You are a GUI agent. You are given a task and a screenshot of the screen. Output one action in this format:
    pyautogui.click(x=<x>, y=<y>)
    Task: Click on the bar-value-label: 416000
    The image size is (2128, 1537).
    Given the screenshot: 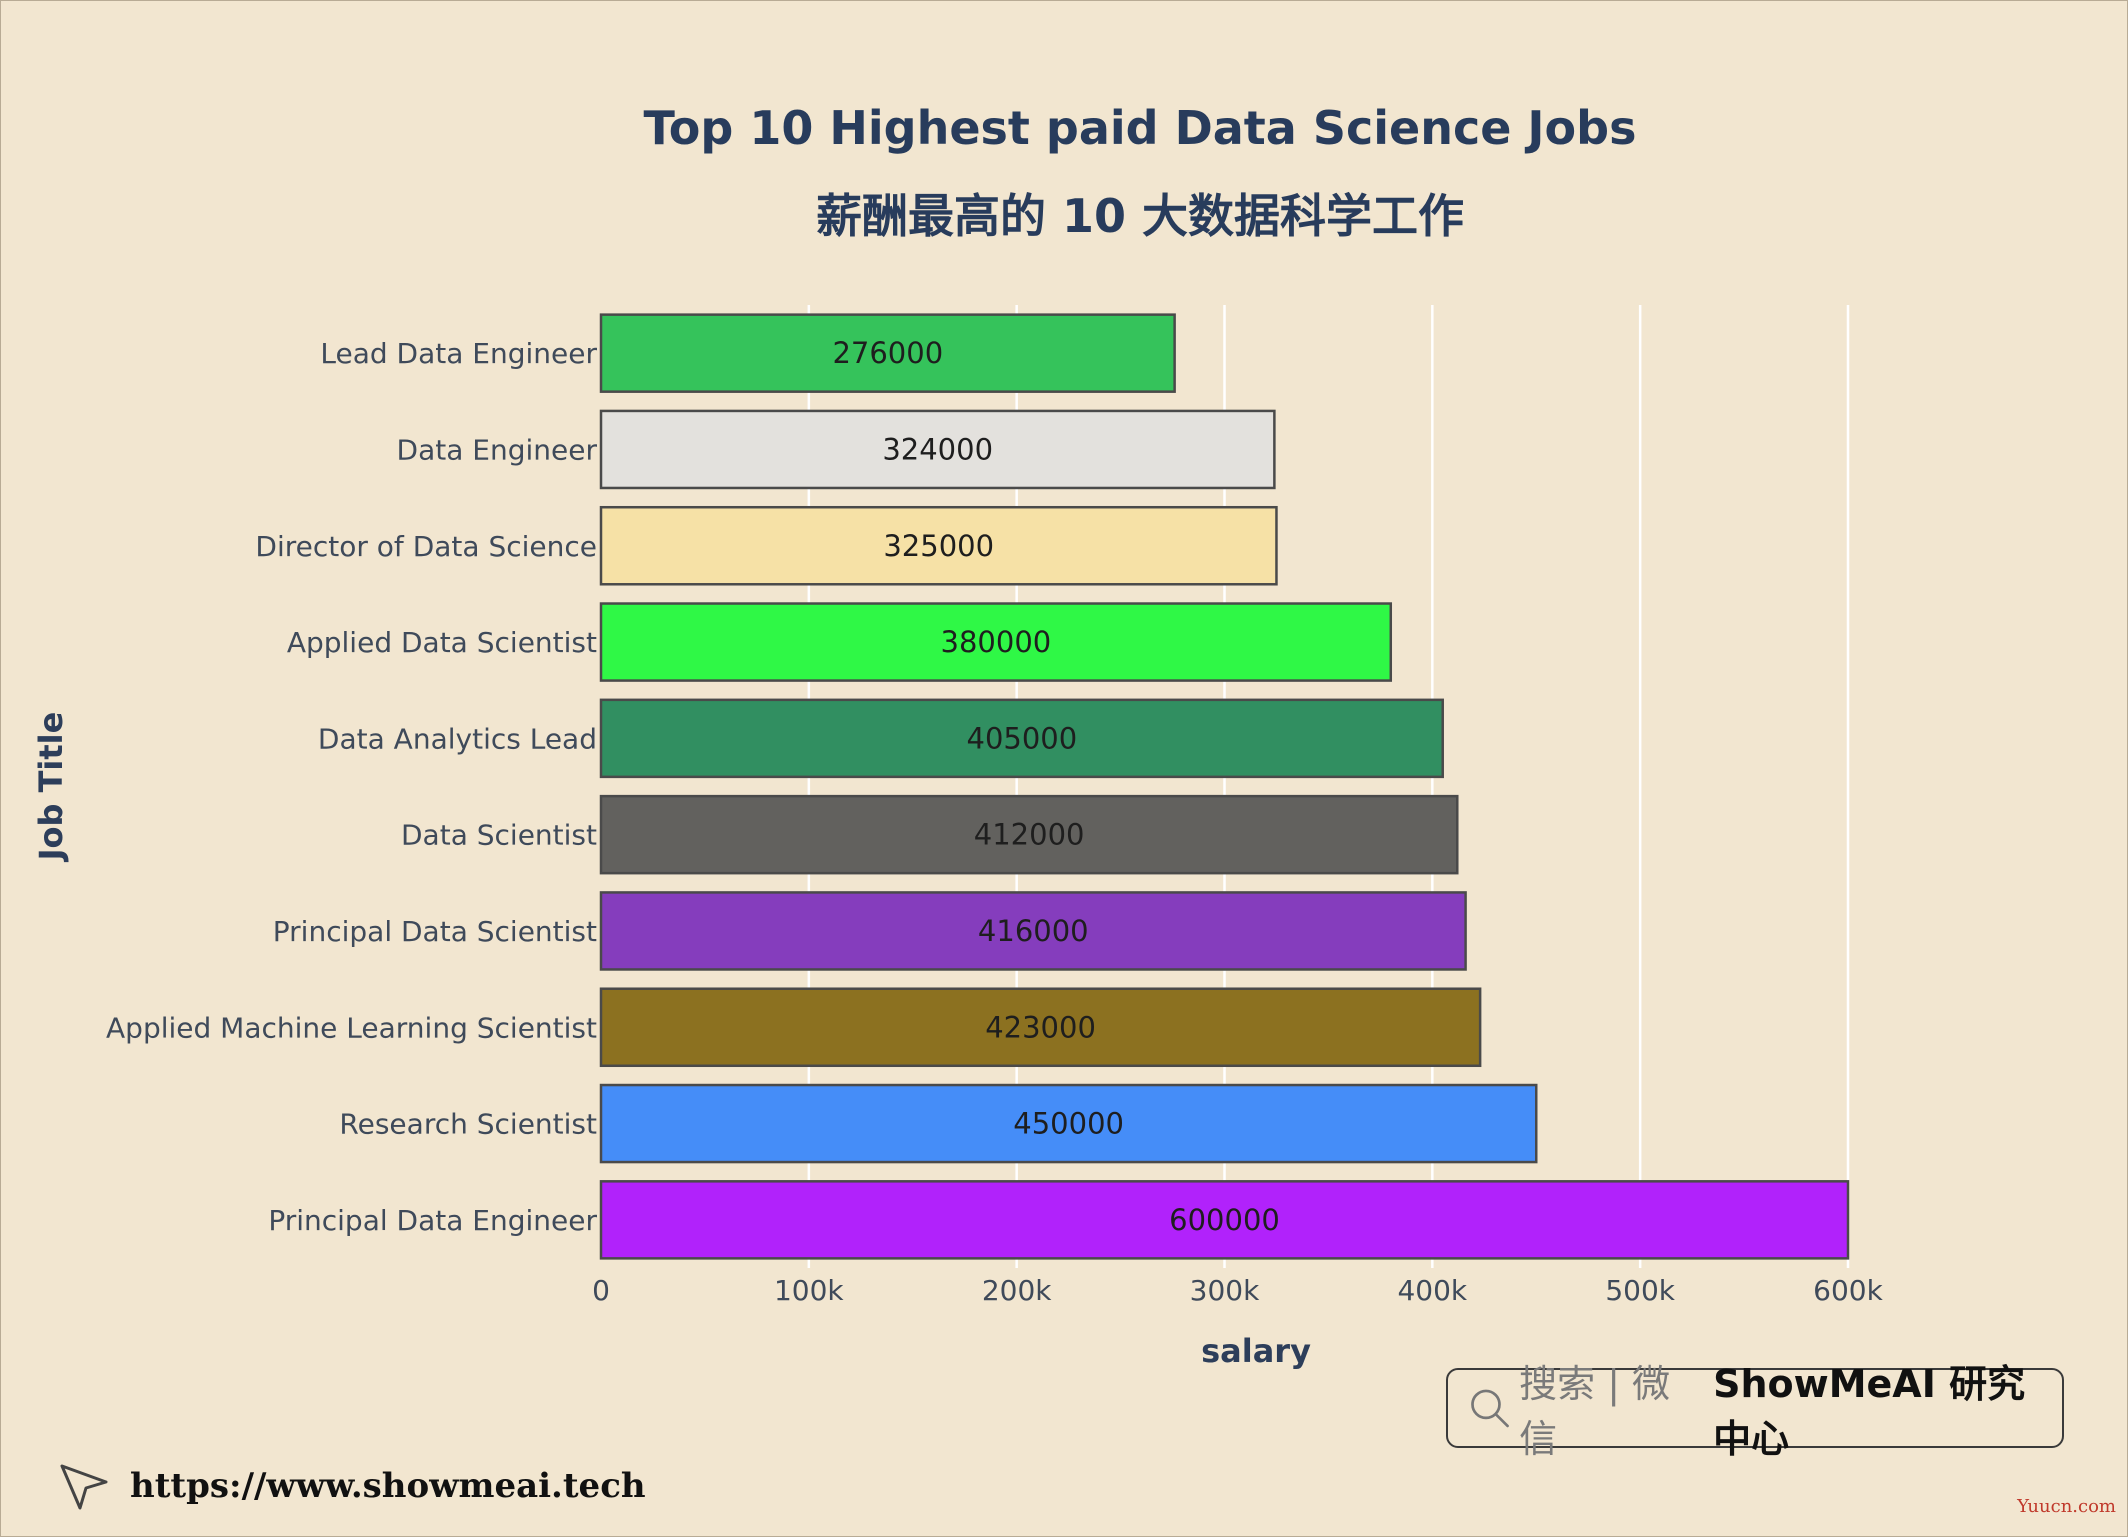 What is the action you would take?
    pyautogui.click(x=1033, y=931)
    